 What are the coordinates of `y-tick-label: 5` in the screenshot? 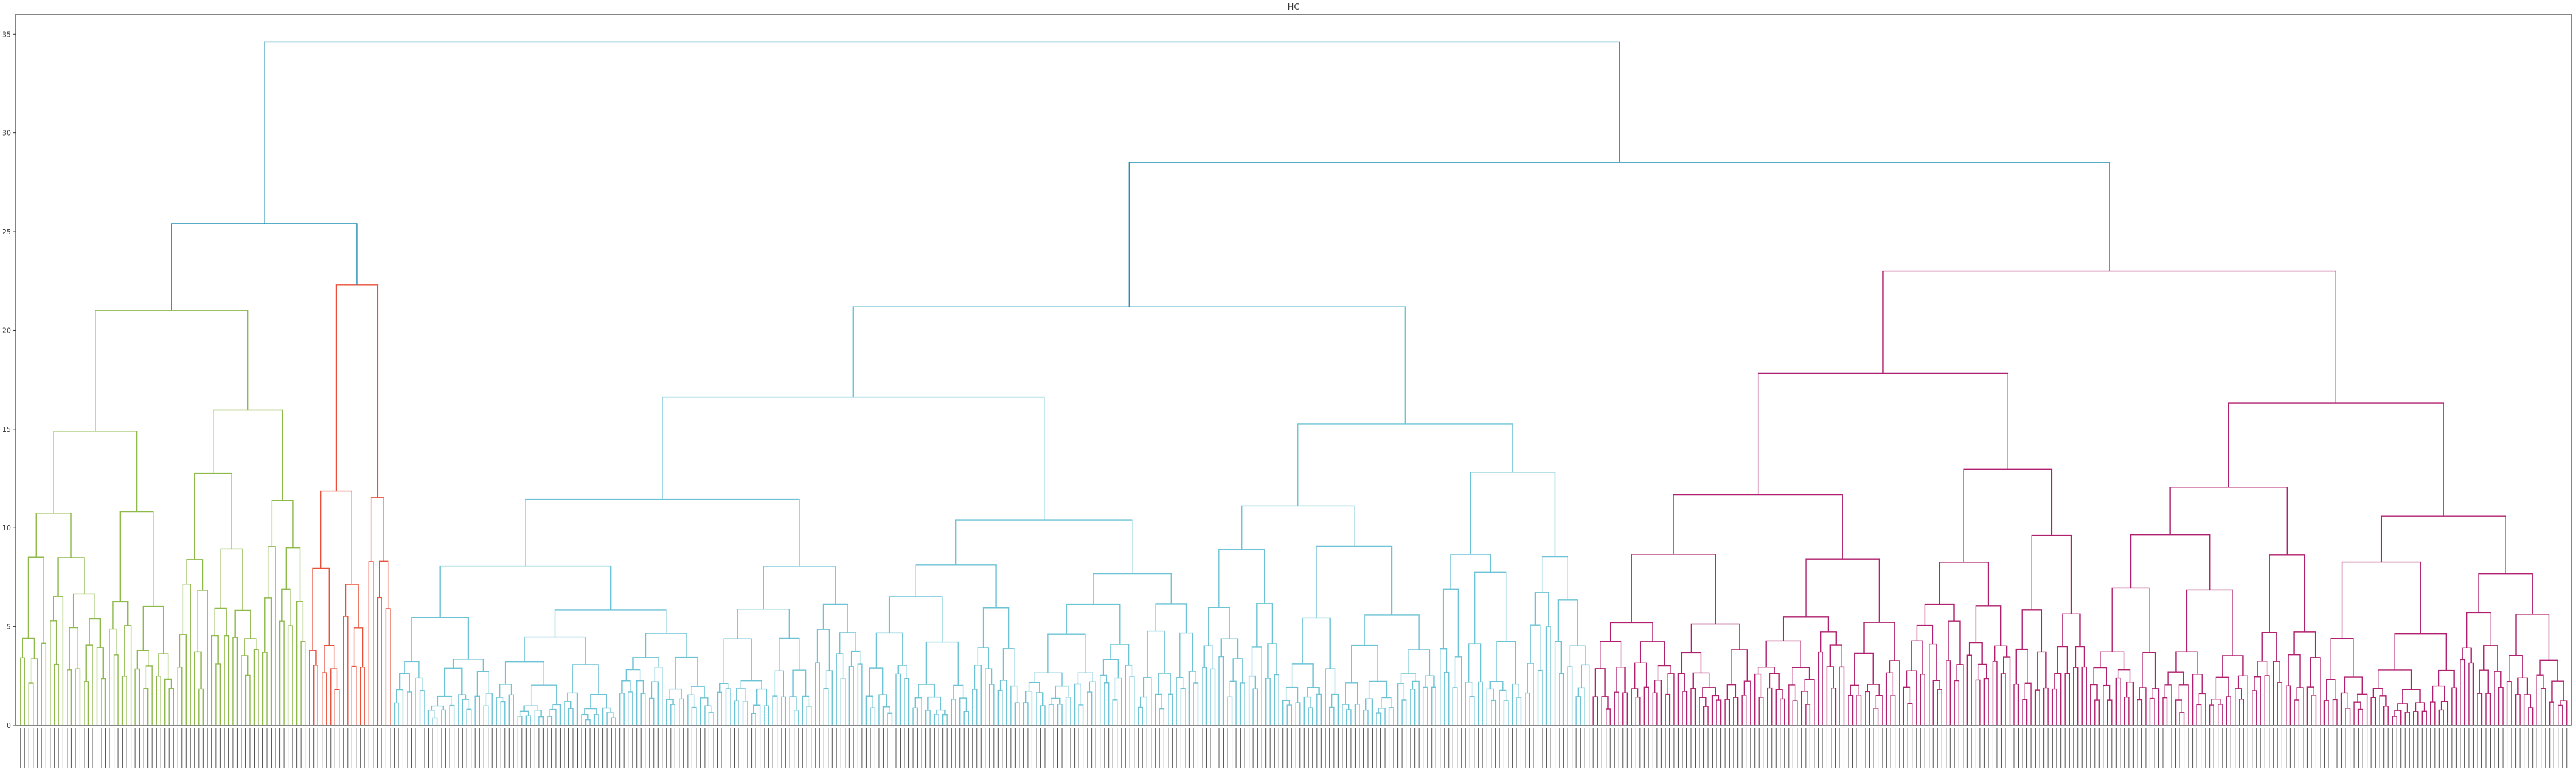 It's located at (9, 627).